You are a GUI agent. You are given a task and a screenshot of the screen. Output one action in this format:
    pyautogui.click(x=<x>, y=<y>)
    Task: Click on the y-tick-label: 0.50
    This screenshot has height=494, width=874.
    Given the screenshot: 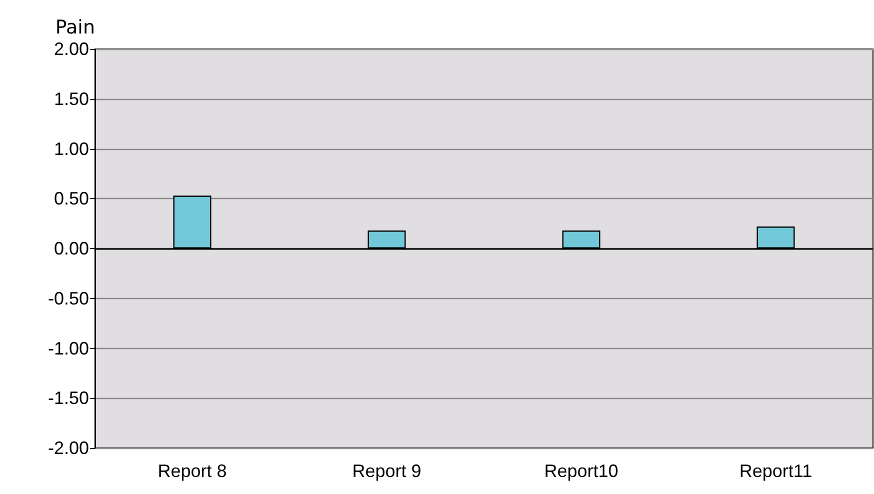 What is the action you would take?
    pyautogui.click(x=71, y=198)
    